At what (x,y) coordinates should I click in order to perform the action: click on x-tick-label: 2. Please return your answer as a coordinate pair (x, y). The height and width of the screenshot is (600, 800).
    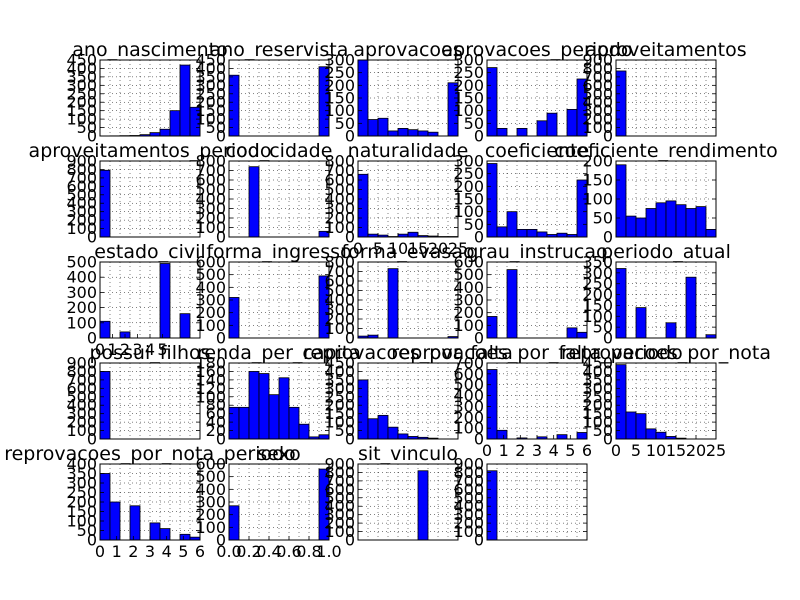
    Looking at the image, I should click on (133, 551).